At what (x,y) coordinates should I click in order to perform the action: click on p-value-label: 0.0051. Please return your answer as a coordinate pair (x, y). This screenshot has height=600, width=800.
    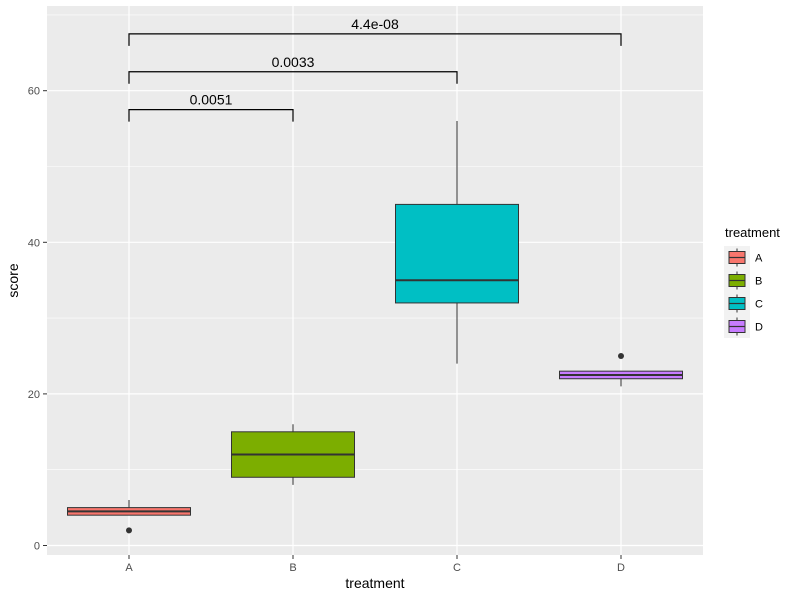
    Looking at the image, I should click on (211, 100).